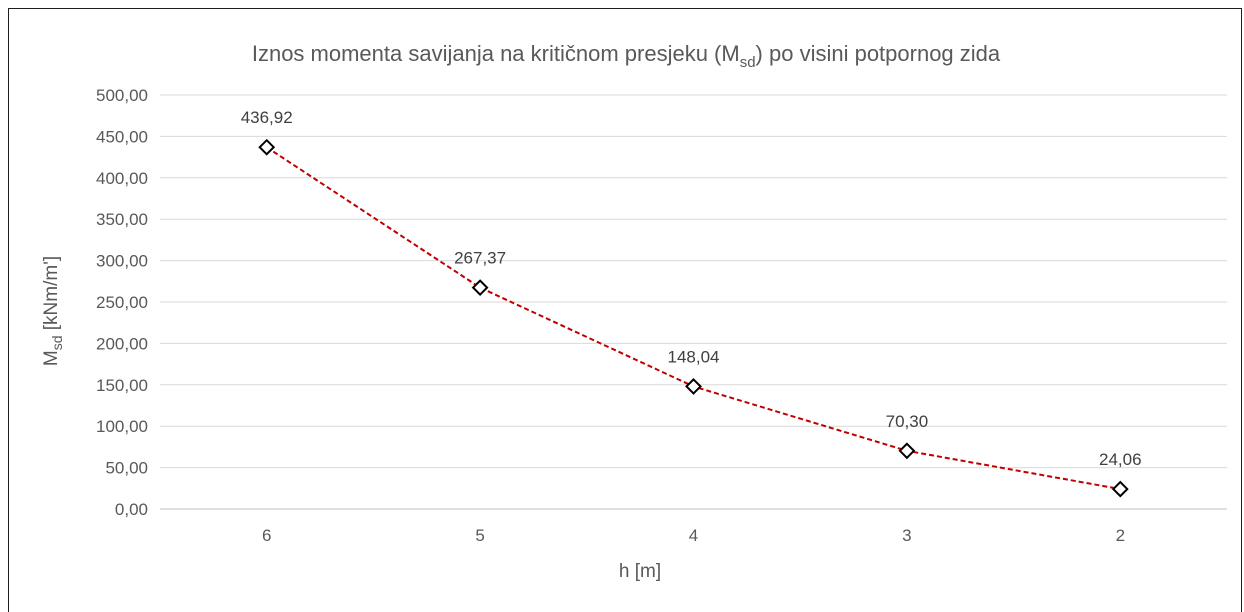 The width and height of the screenshot is (1244, 612). I want to click on y-axis-label-main: M, so click(51, 358).